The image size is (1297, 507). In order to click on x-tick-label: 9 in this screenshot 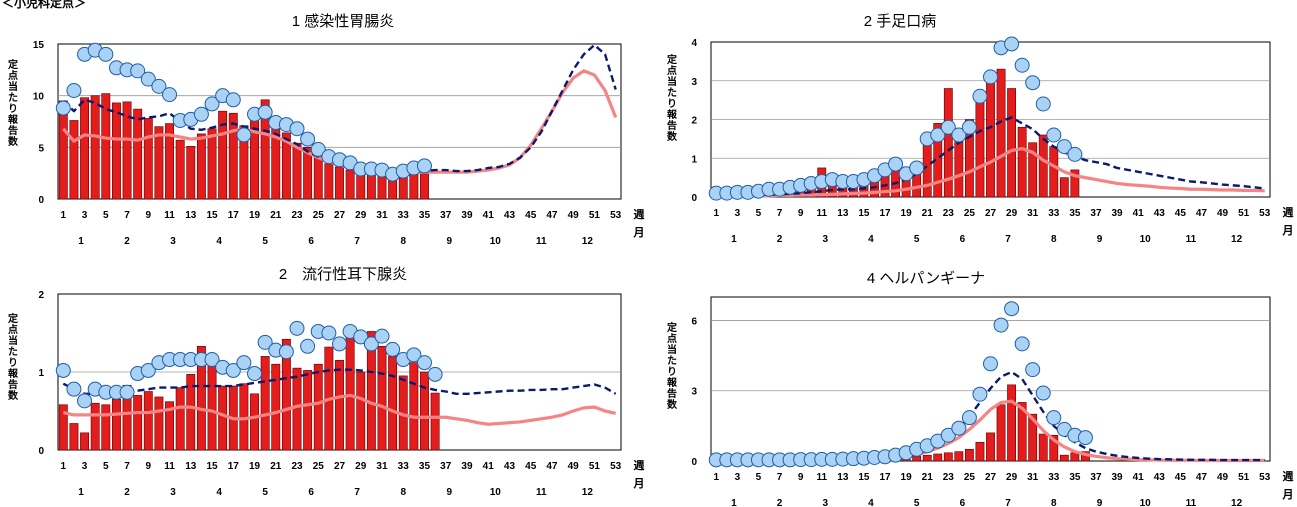, I will do `click(149, 215)`.